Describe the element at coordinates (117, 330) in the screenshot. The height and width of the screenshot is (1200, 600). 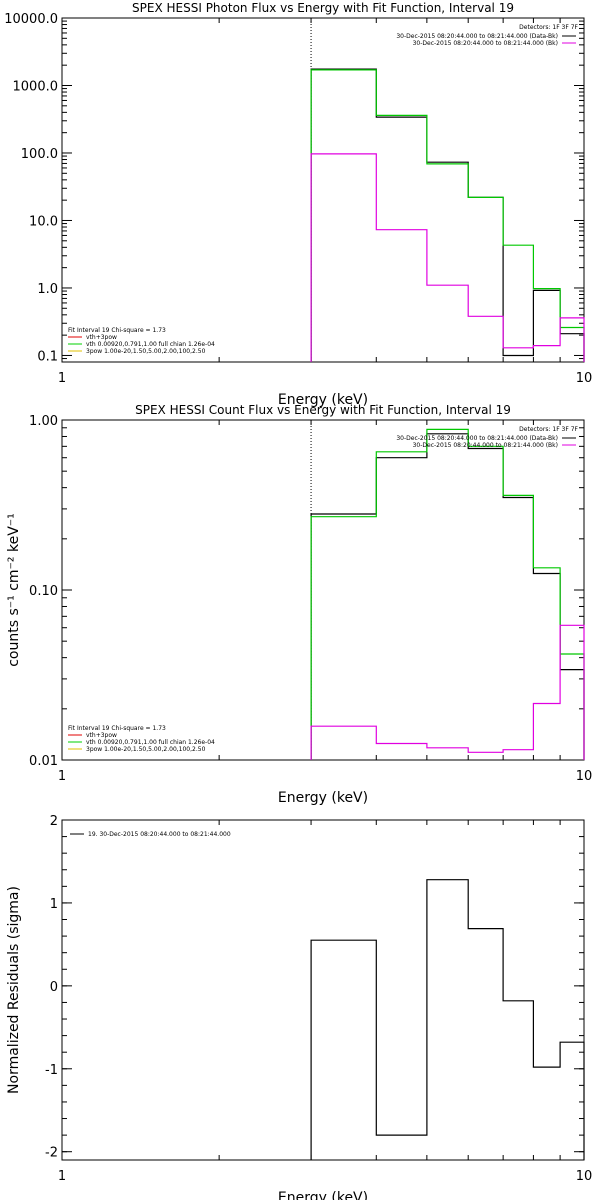
I see `fit-legend-header-0: Fit Interval 19 Chi-square = 1.73` at that location.